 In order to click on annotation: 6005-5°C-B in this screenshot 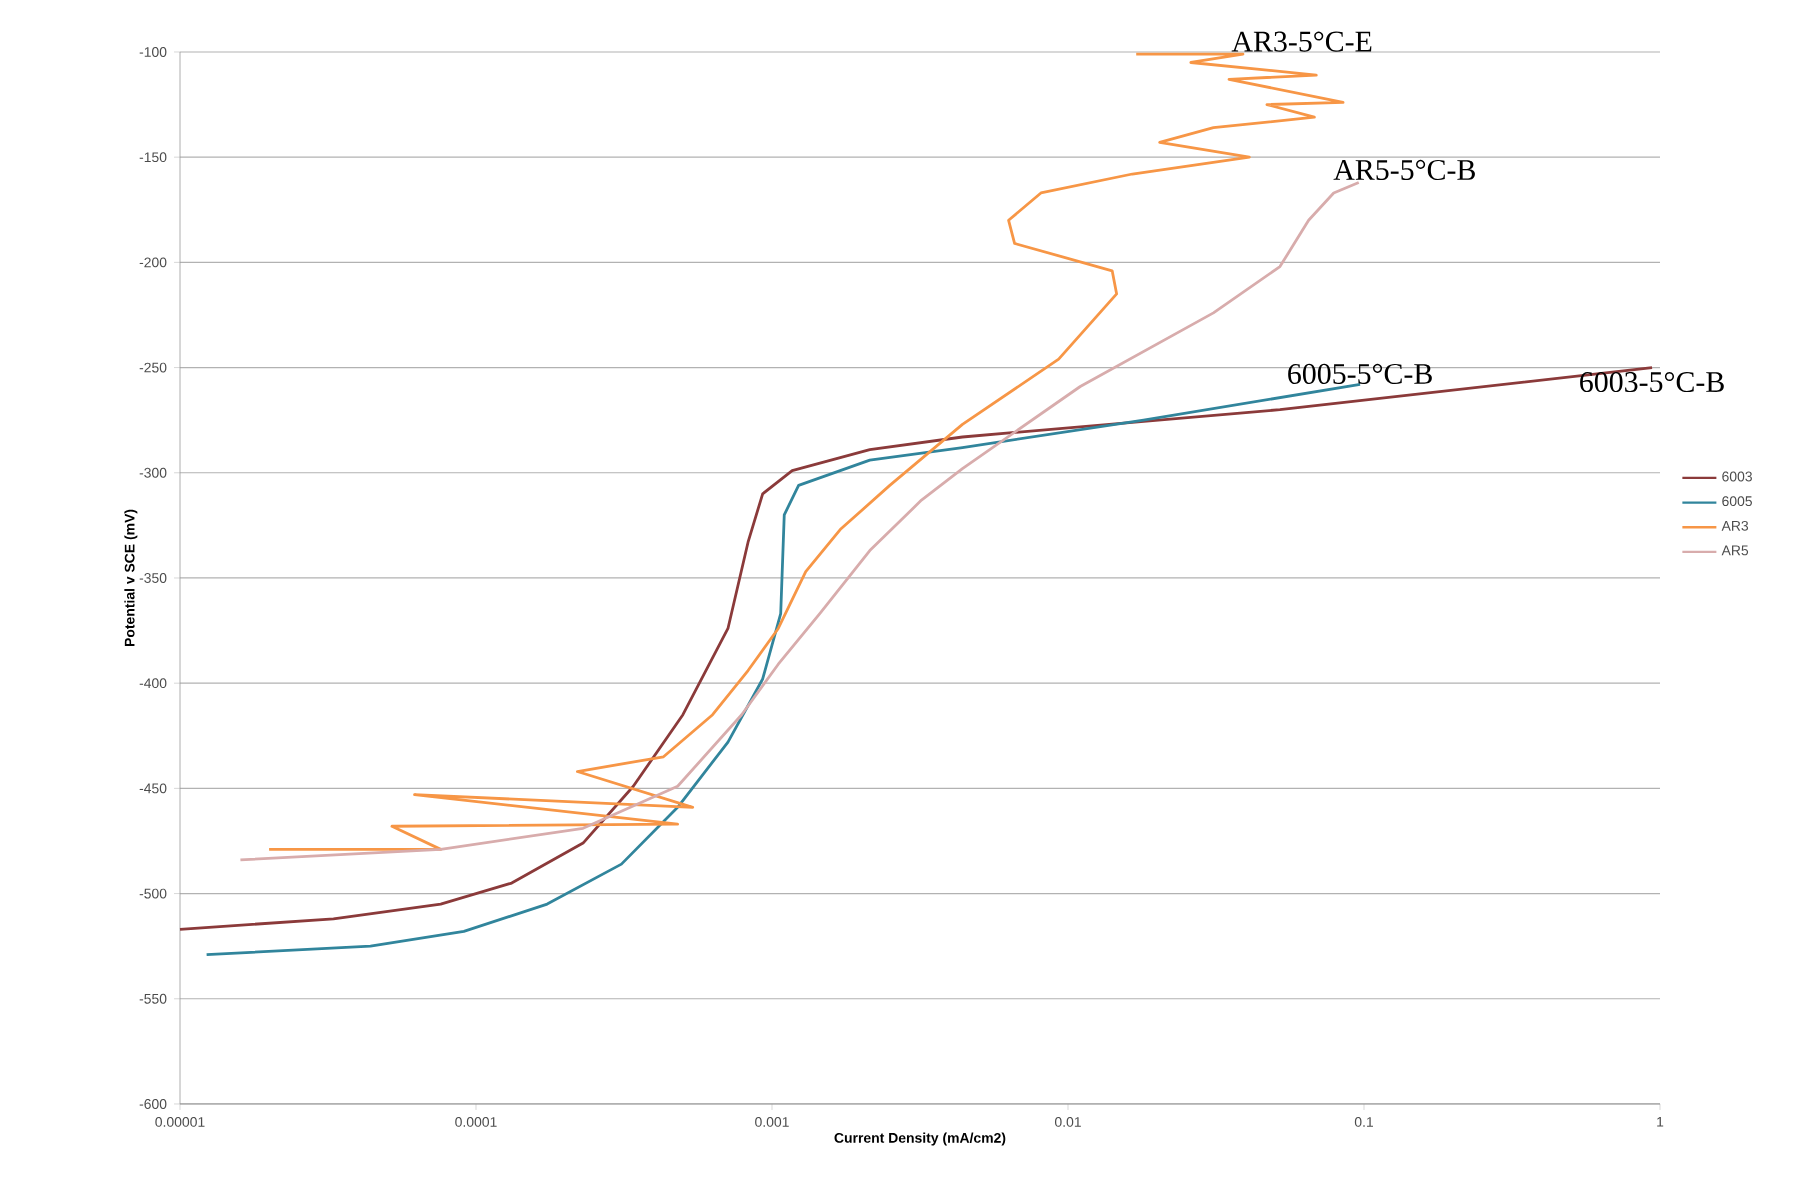, I will do `click(1360, 373)`.